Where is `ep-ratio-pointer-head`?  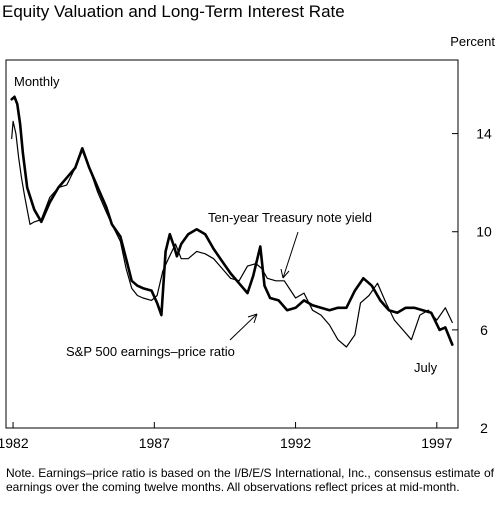 ep-ratio-pointer-head is located at coordinates (252, 318).